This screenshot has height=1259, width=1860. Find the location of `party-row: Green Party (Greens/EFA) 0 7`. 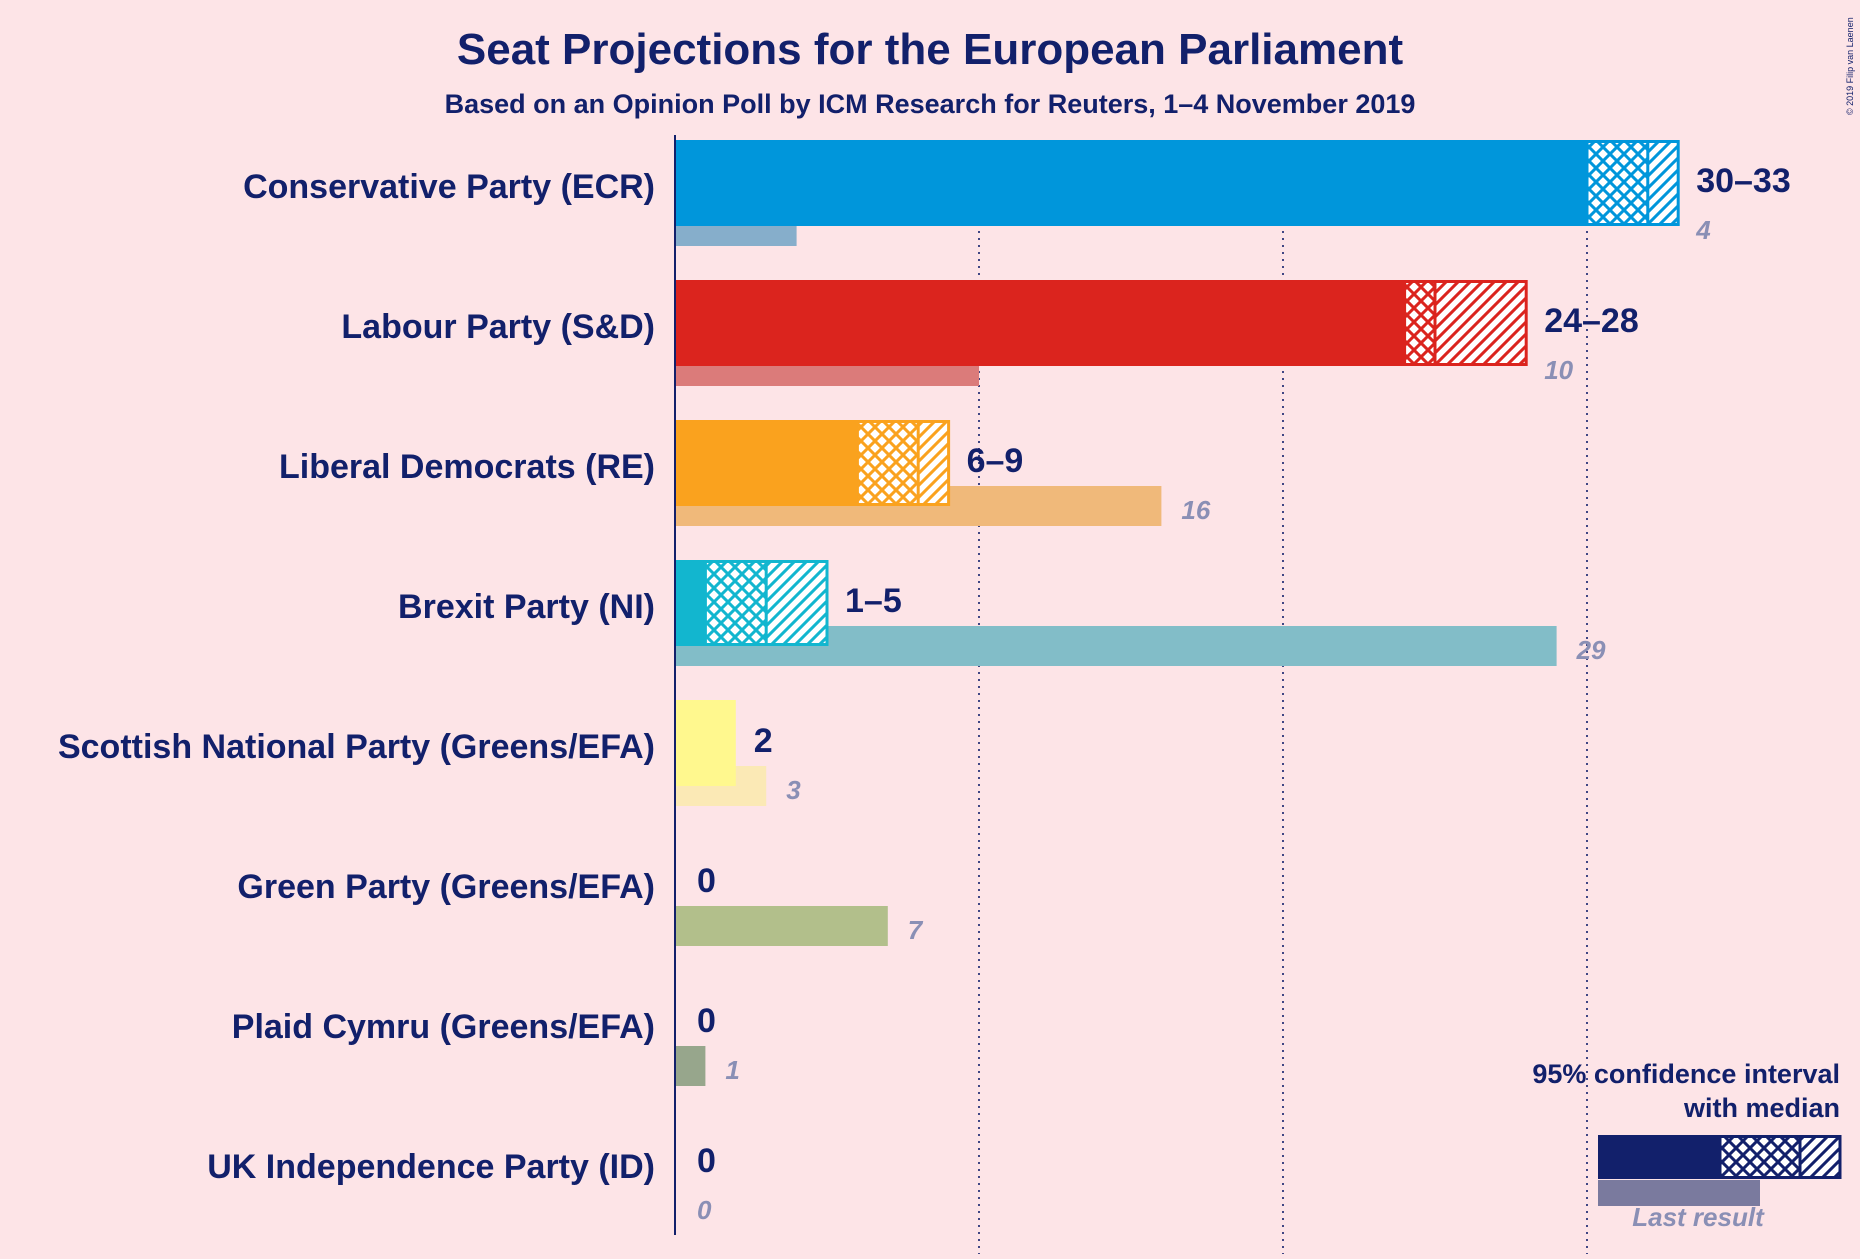

party-row: Green Party (Greens/EFA) 0 7 is located at coordinates (580, 904).